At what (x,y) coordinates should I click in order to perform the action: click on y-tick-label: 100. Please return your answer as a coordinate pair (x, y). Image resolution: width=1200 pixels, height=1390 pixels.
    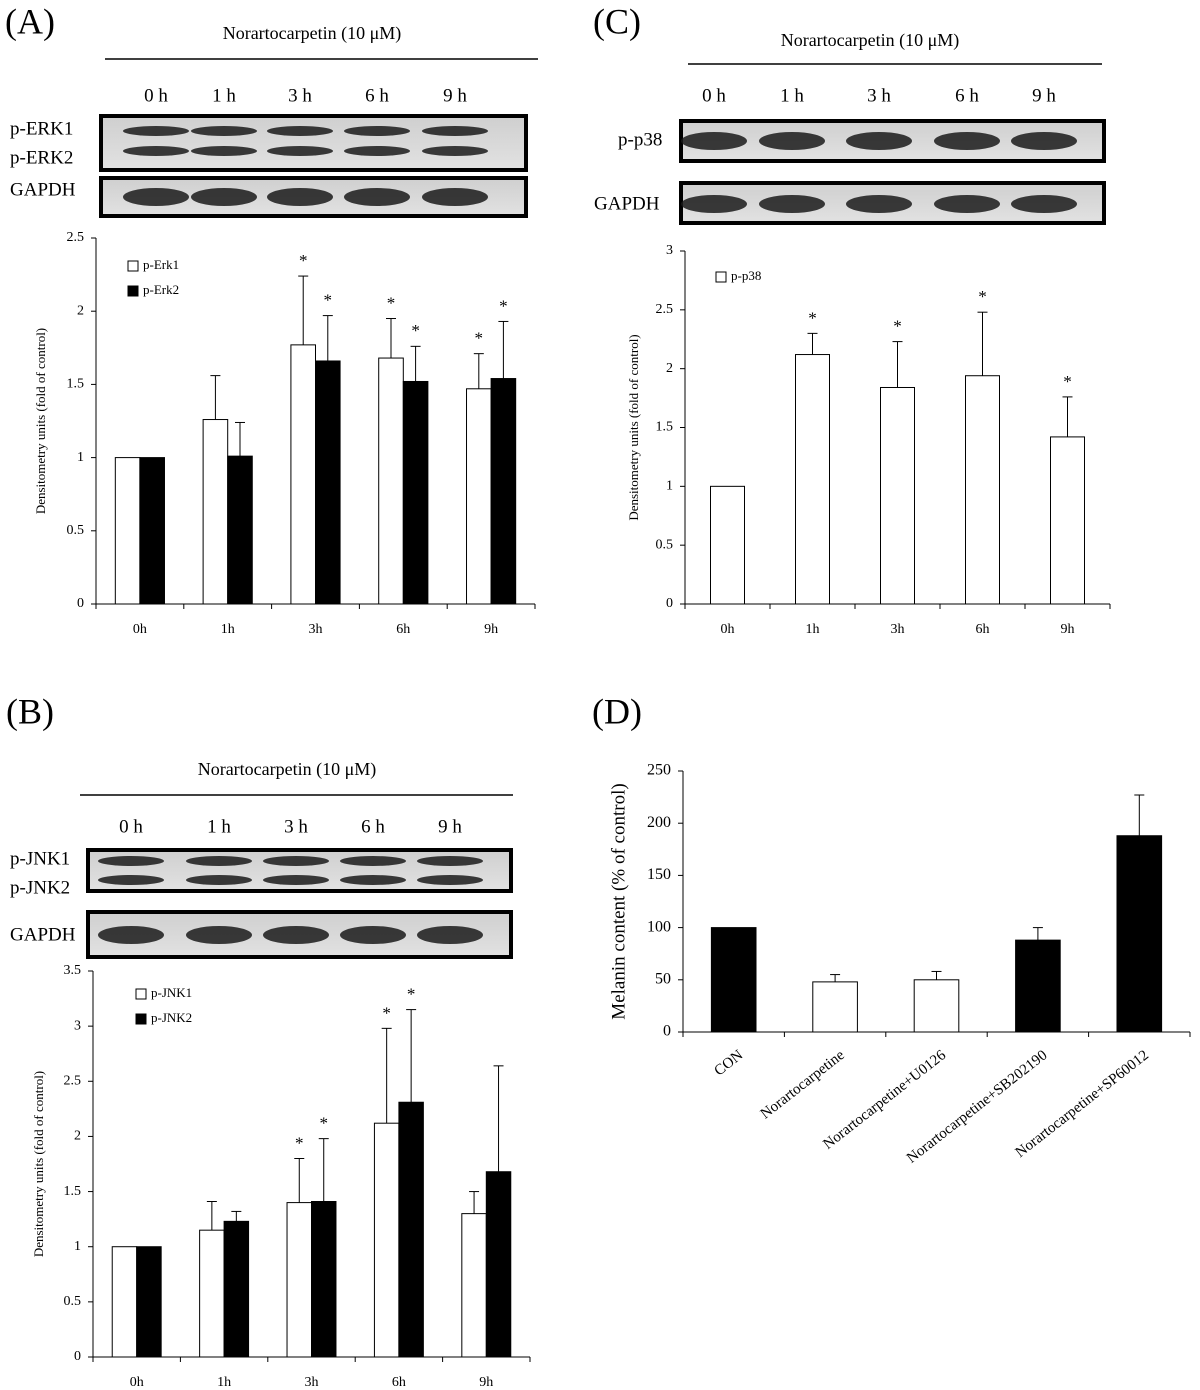
    Looking at the image, I should click on (659, 926).